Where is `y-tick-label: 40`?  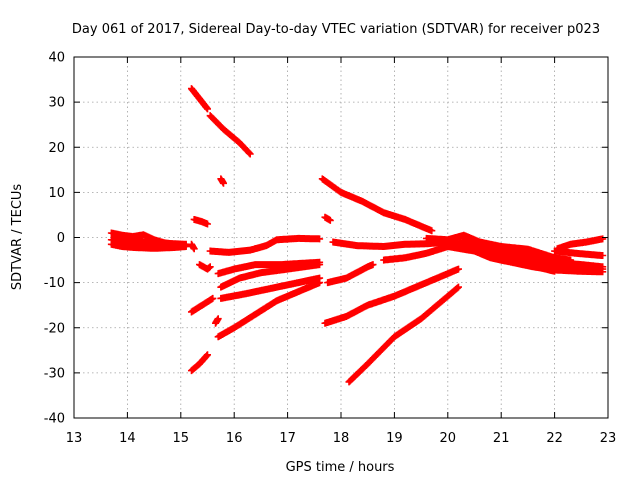 y-tick-label: 40 is located at coordinates (56, 58).